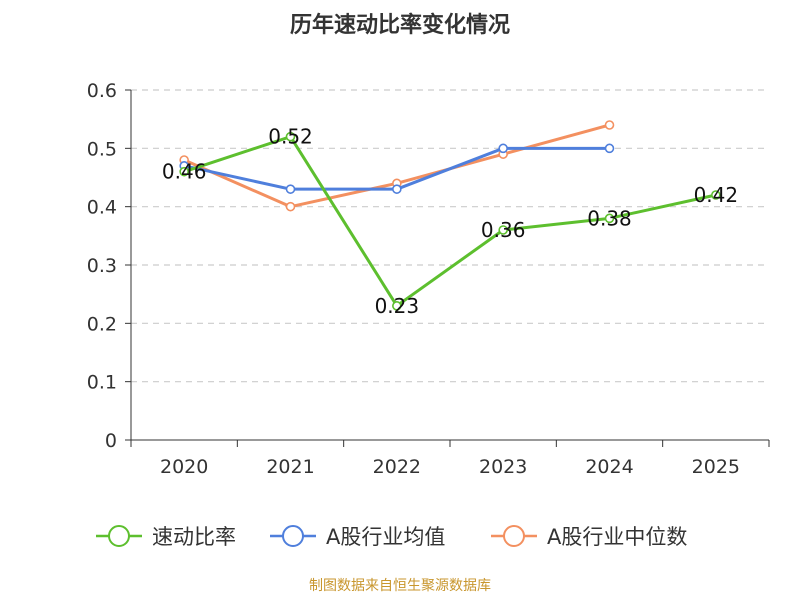  I want to click on y-tick-label: 0, so click(111, 441).